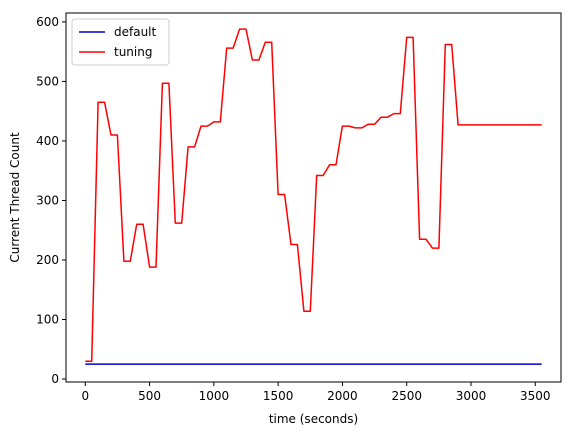 The image size is (575, 436). I want to click on y-axis-label: Current Thread Count, so click(15, 197).